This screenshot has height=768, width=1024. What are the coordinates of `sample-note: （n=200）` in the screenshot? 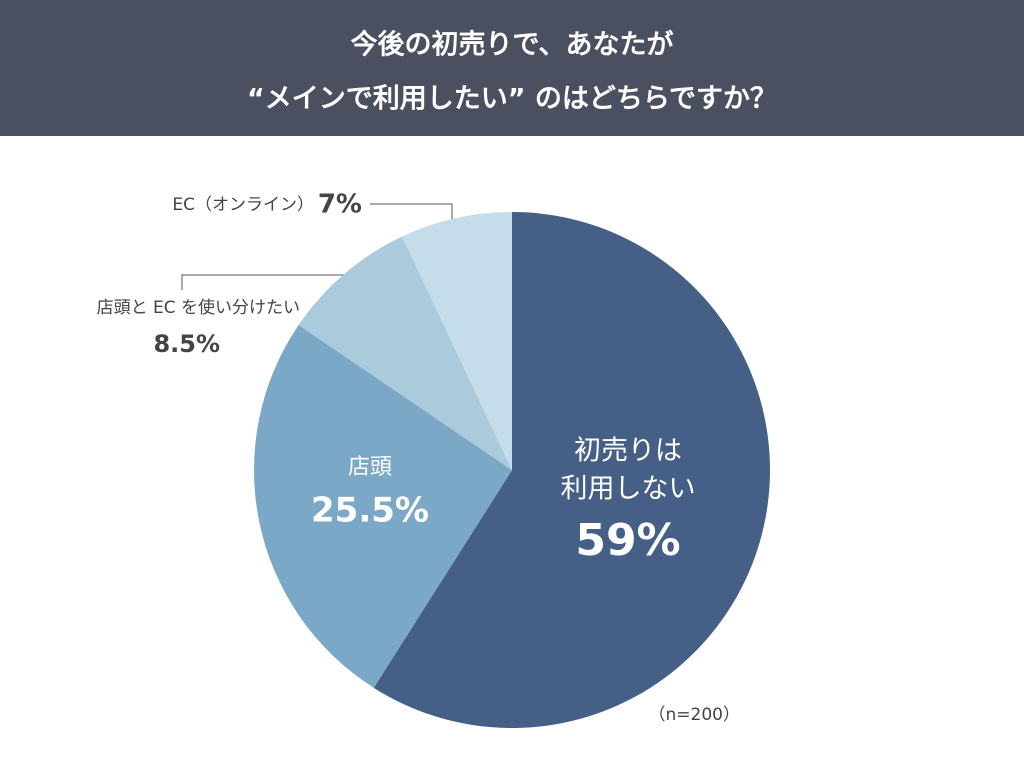 It's located at (694, 715).